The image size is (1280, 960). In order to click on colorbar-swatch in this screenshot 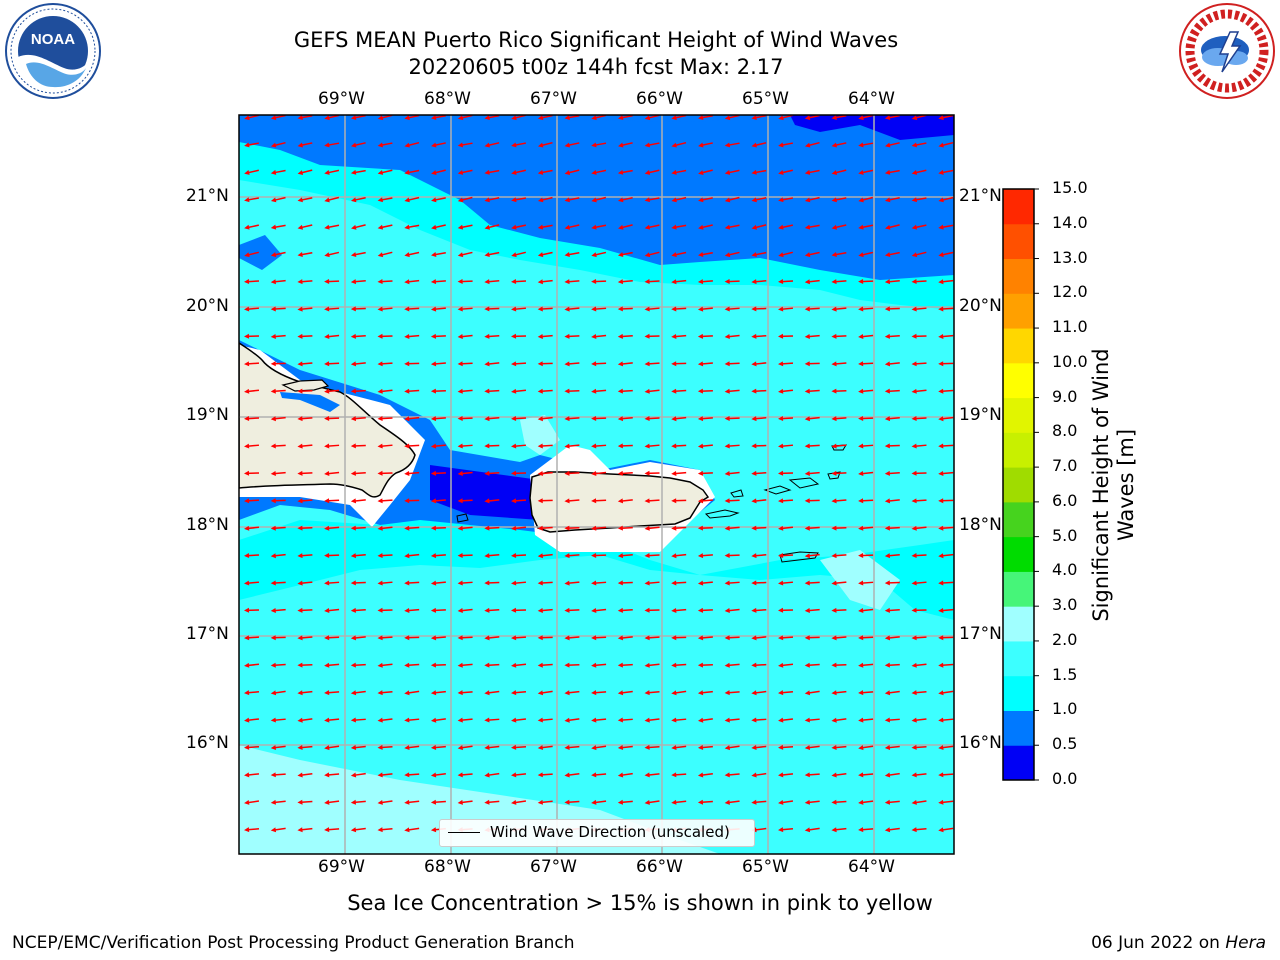, I will do `click(1018, 485)`.